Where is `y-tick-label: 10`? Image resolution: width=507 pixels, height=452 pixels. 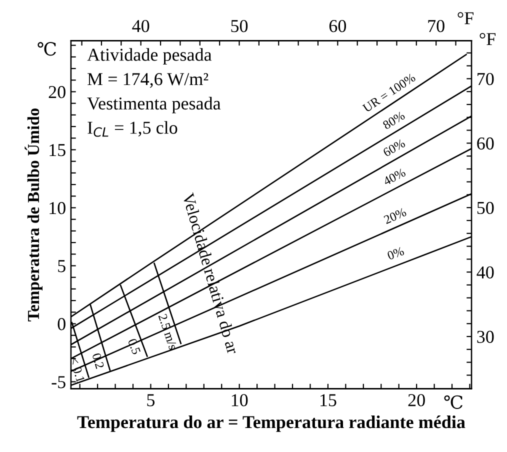 y-tick-label: 10 is located at coordinates (58, 208).